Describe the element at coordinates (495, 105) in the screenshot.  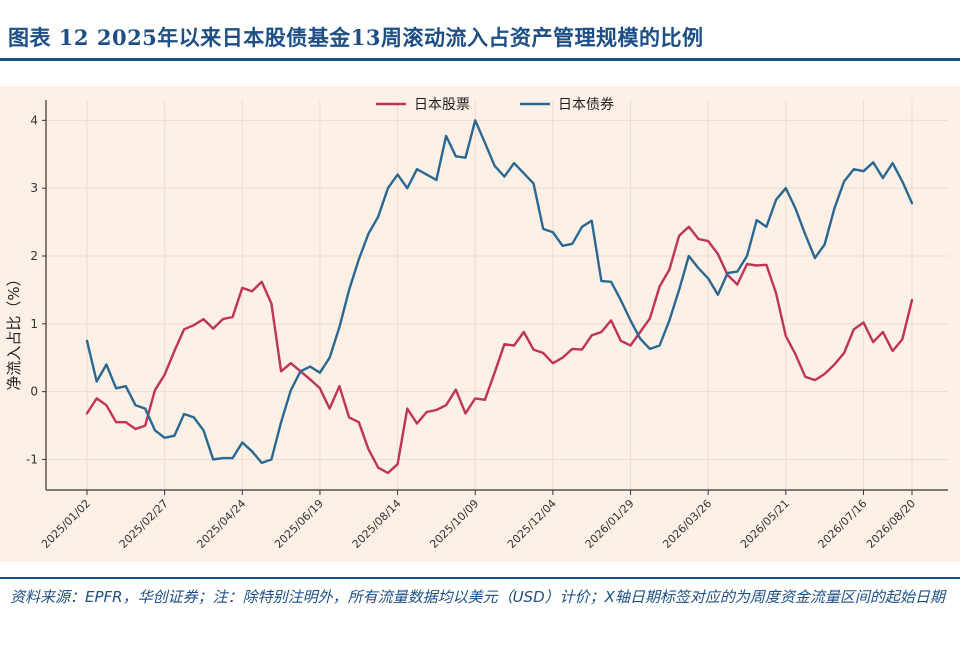
I see `legend: 日本股票 日本债券` at that location.